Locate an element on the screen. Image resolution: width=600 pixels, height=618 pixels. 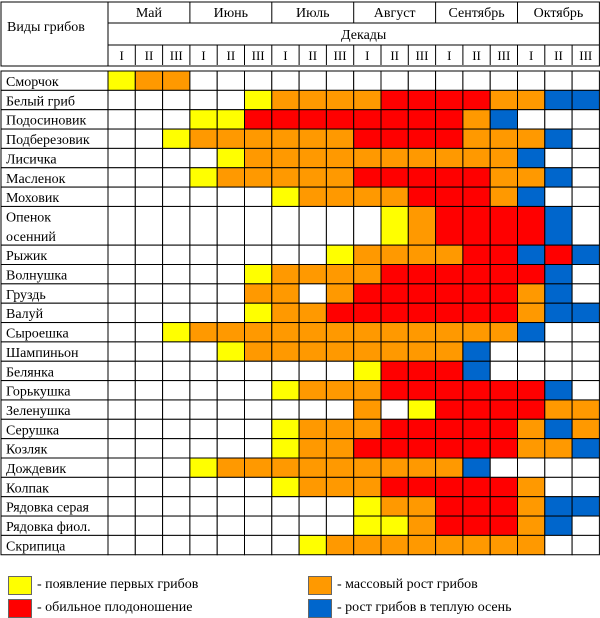
legend-label: - массовый рост грибов is located at coordinates (407, 584).